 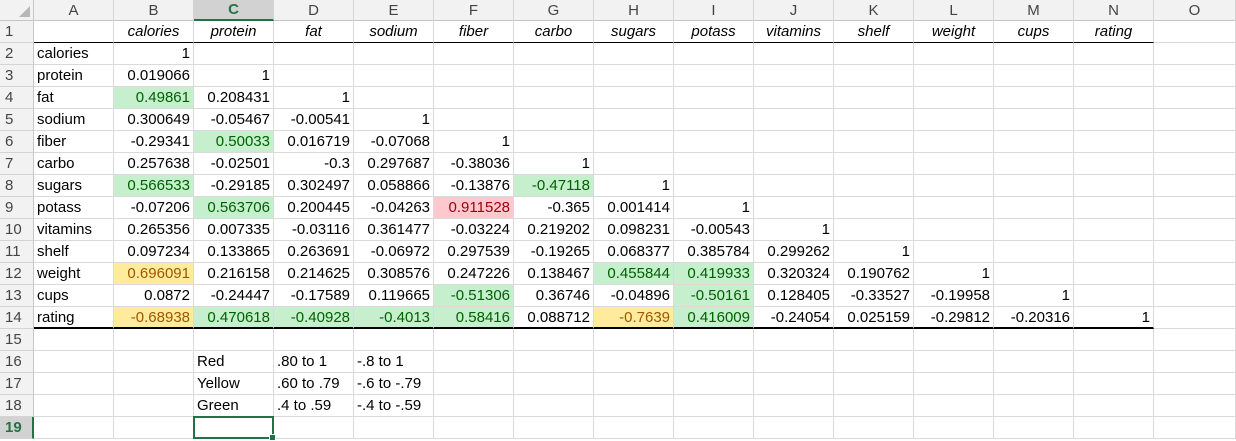 What do you see at coordinates (234, 186) in the screenshot?
I see `correlation-value: -0.29185` at bounding box center [234, 186].